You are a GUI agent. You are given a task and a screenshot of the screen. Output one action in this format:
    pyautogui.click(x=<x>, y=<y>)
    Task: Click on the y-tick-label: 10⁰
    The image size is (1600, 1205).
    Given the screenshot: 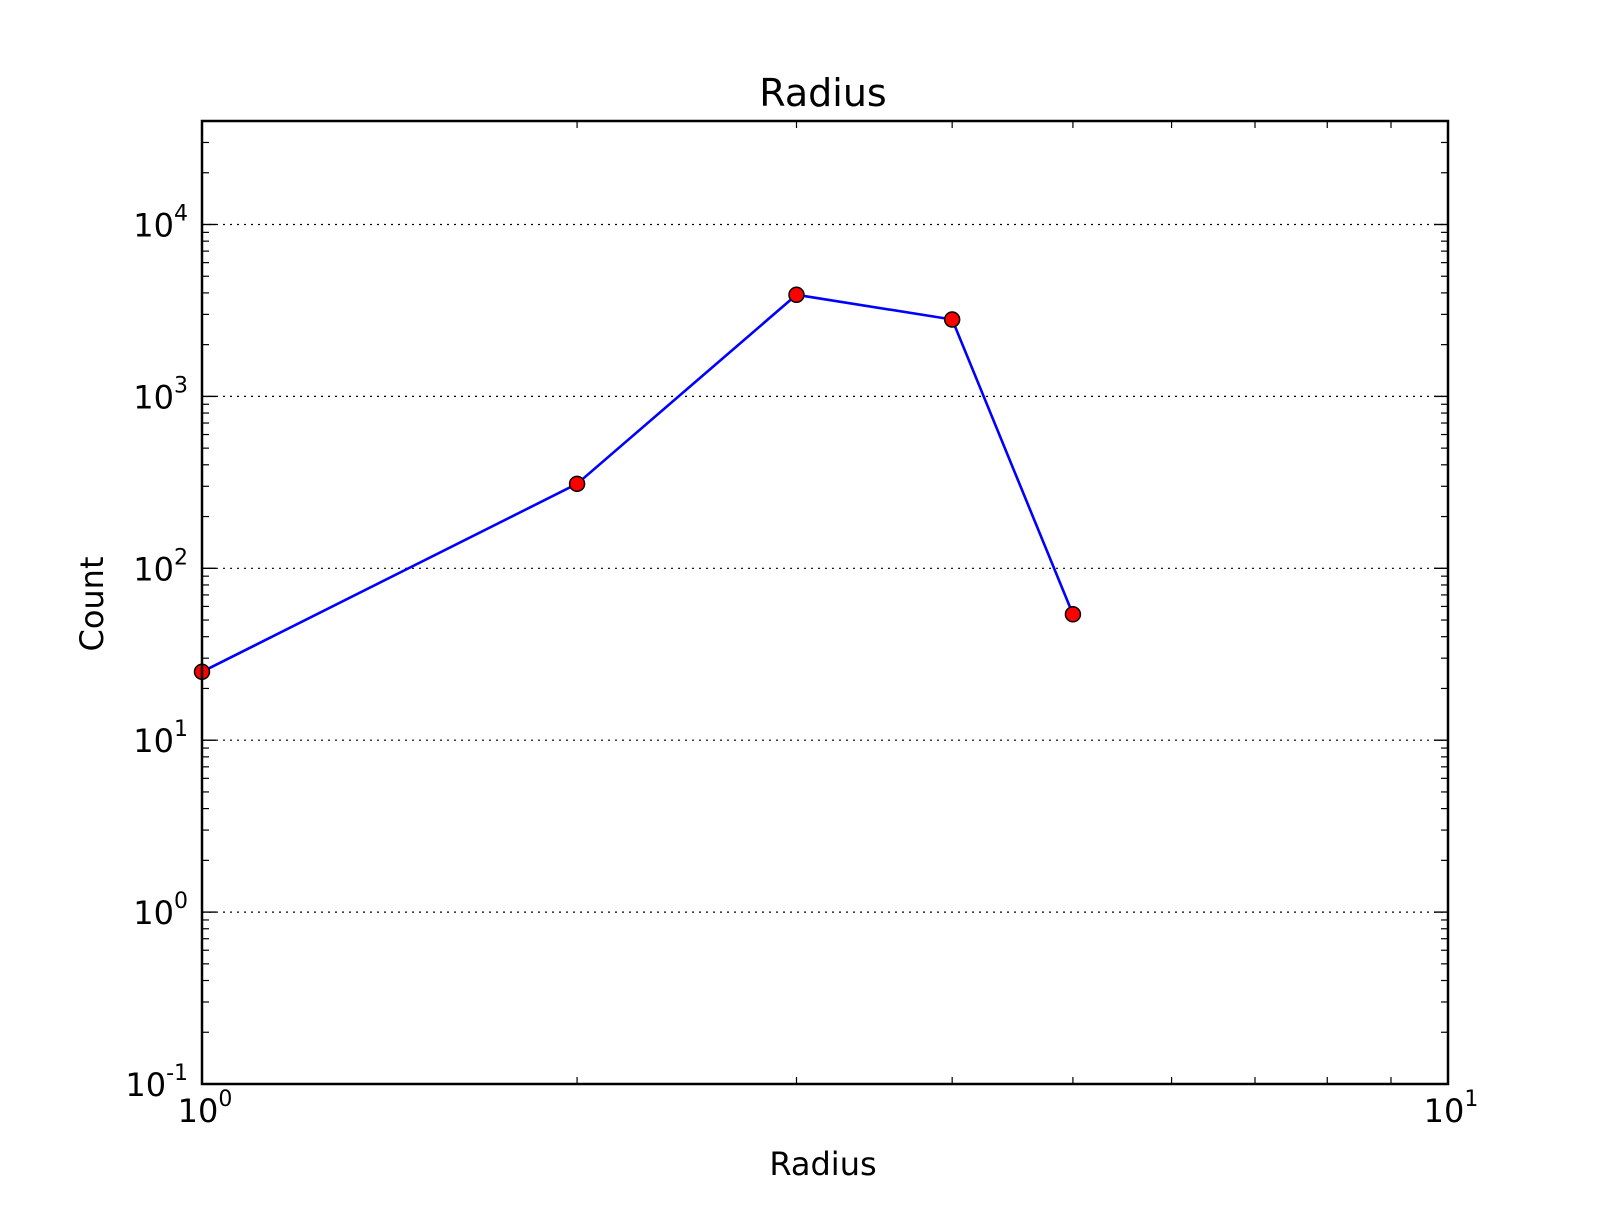 What is the action you would take?
    pyautogui.click(x=160, y=910)
    